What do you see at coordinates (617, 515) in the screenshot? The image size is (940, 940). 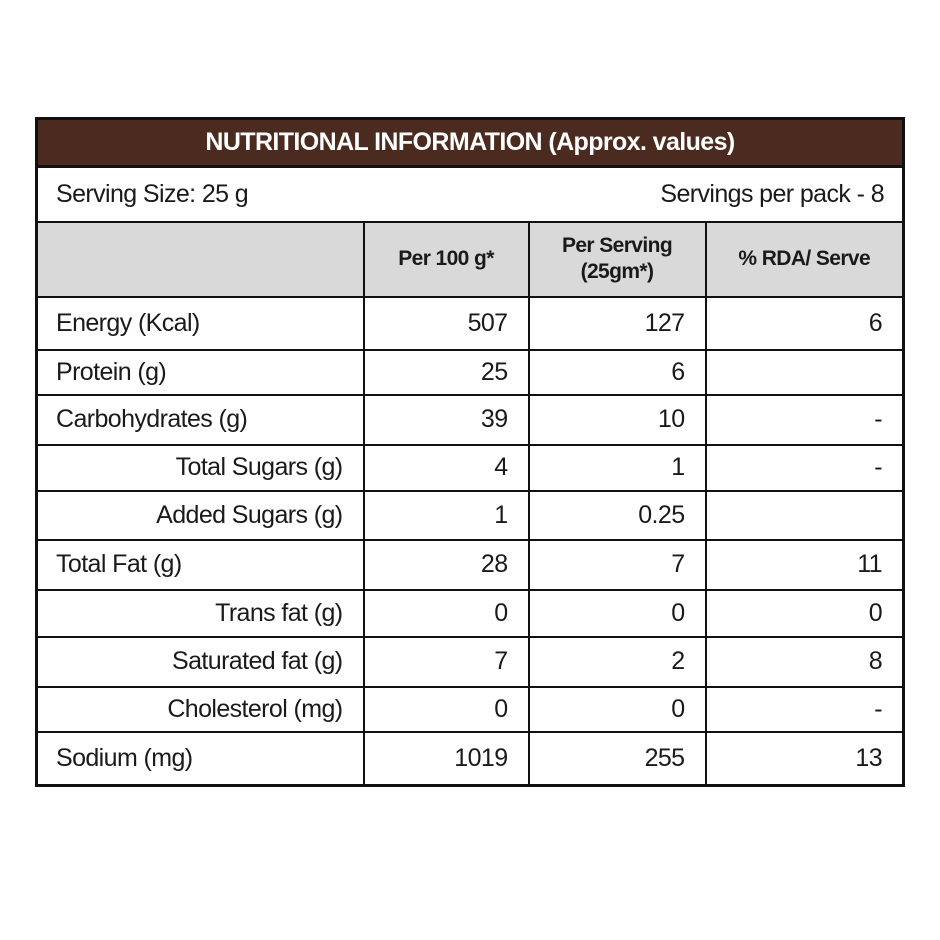 I see `nutrient-value: 0.25` at bounding box center [617, 515].